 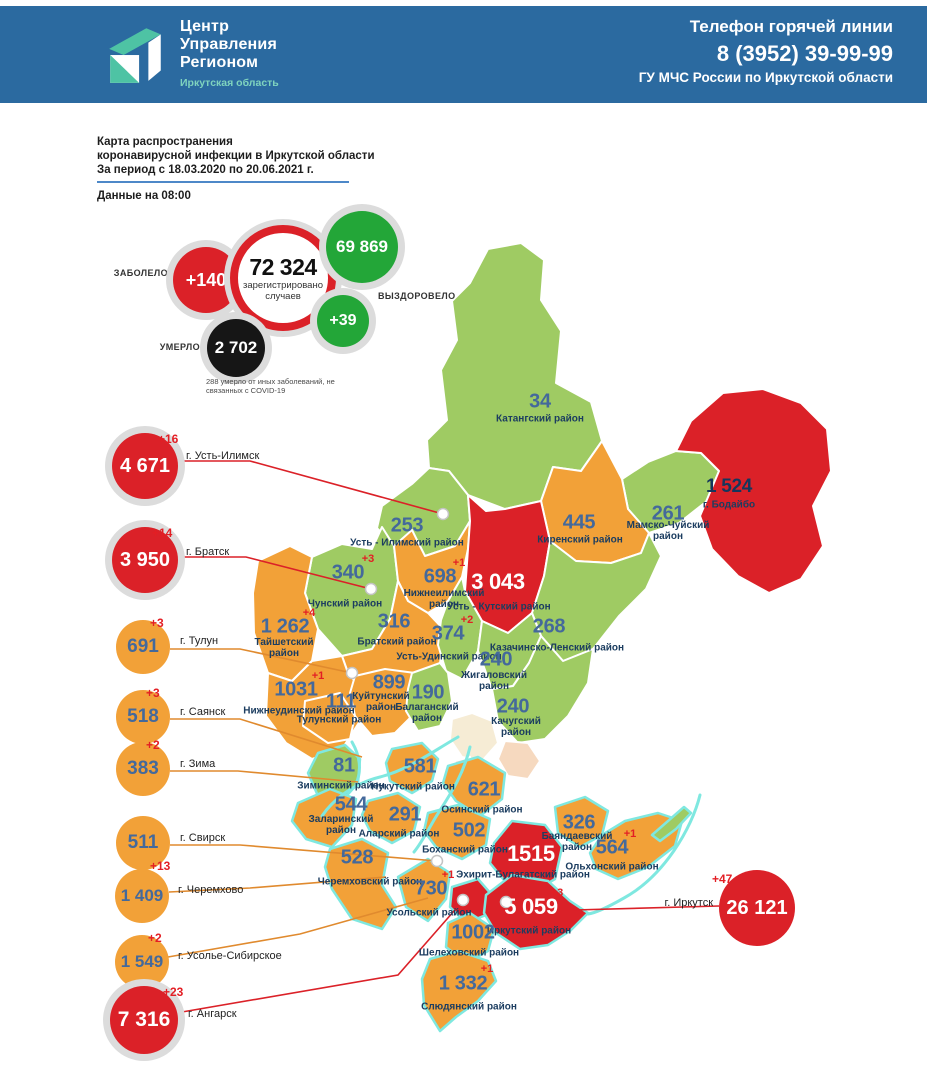 What do you see at coordinates (467, 620) in the screenshot?
I see `region-delta-ust_udinsky: +2` at bounding box center [467, 620].